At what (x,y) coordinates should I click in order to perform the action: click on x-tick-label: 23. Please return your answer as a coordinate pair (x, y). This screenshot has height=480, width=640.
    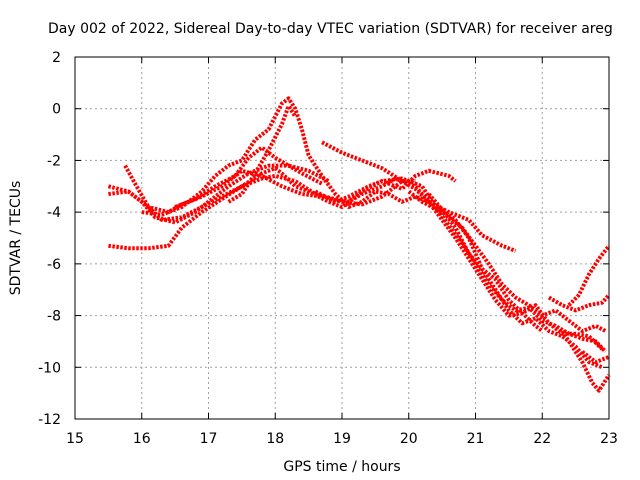
    Looking at the image, I should click on (609, 439).